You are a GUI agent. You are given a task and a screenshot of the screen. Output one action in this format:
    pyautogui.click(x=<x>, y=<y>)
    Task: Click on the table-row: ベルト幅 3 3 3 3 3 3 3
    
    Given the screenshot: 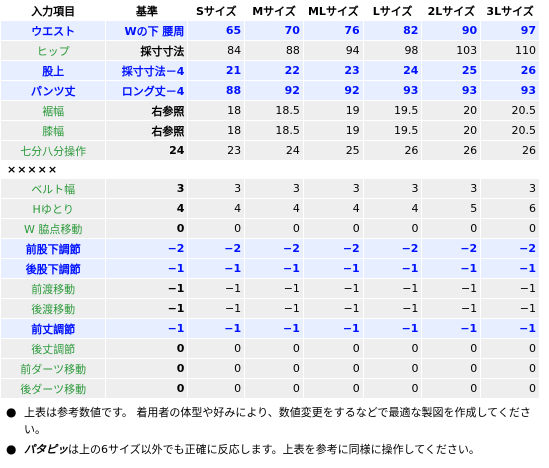 What is the action you would take?
    pyautogui.click(x=270, y=188)
    